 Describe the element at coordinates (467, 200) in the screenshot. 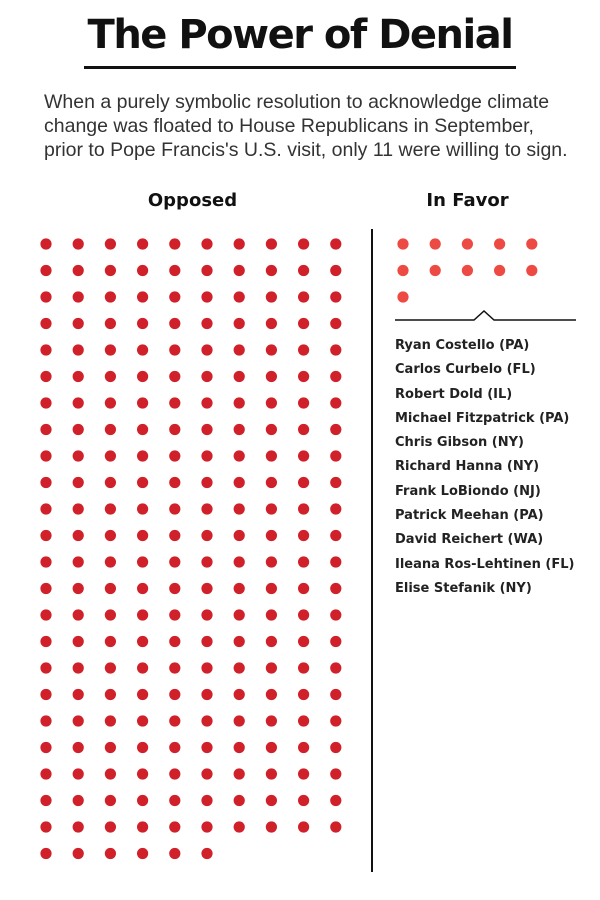

I see `in-favor-heading: In Favor` at that location.